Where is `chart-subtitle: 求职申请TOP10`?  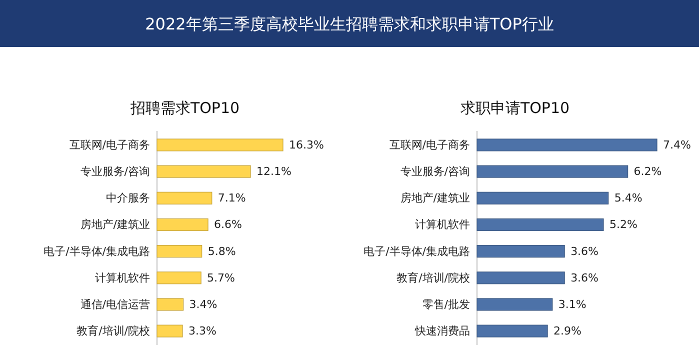
chart-subtitle: 求职申请TOP10 is located at coordinates (515, 108).